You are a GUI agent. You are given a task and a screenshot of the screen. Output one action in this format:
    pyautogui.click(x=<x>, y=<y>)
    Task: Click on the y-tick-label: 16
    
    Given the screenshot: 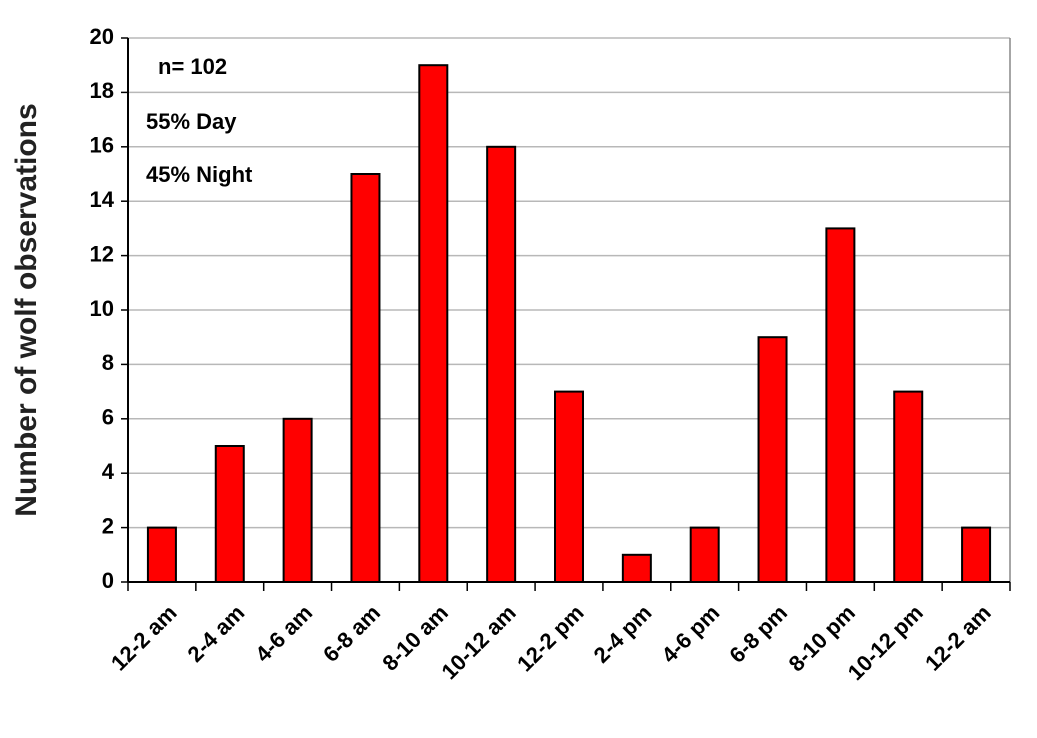 What is the action you would take?
    pyautogui.click(x=102, y=145)
    